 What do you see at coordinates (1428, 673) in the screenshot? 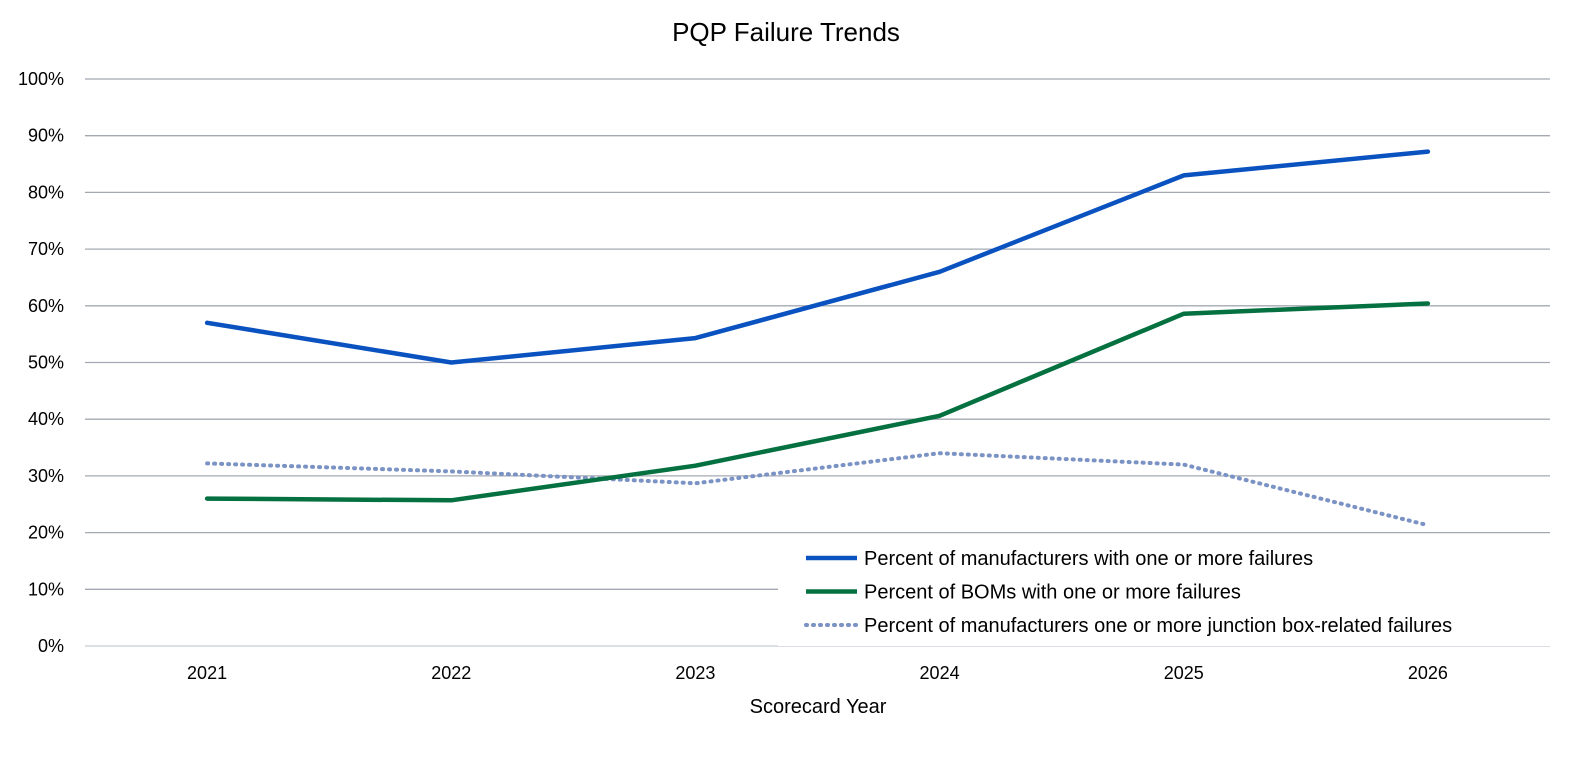
I see `x-tick-label: 2026` at bounding box center [1428, 673].